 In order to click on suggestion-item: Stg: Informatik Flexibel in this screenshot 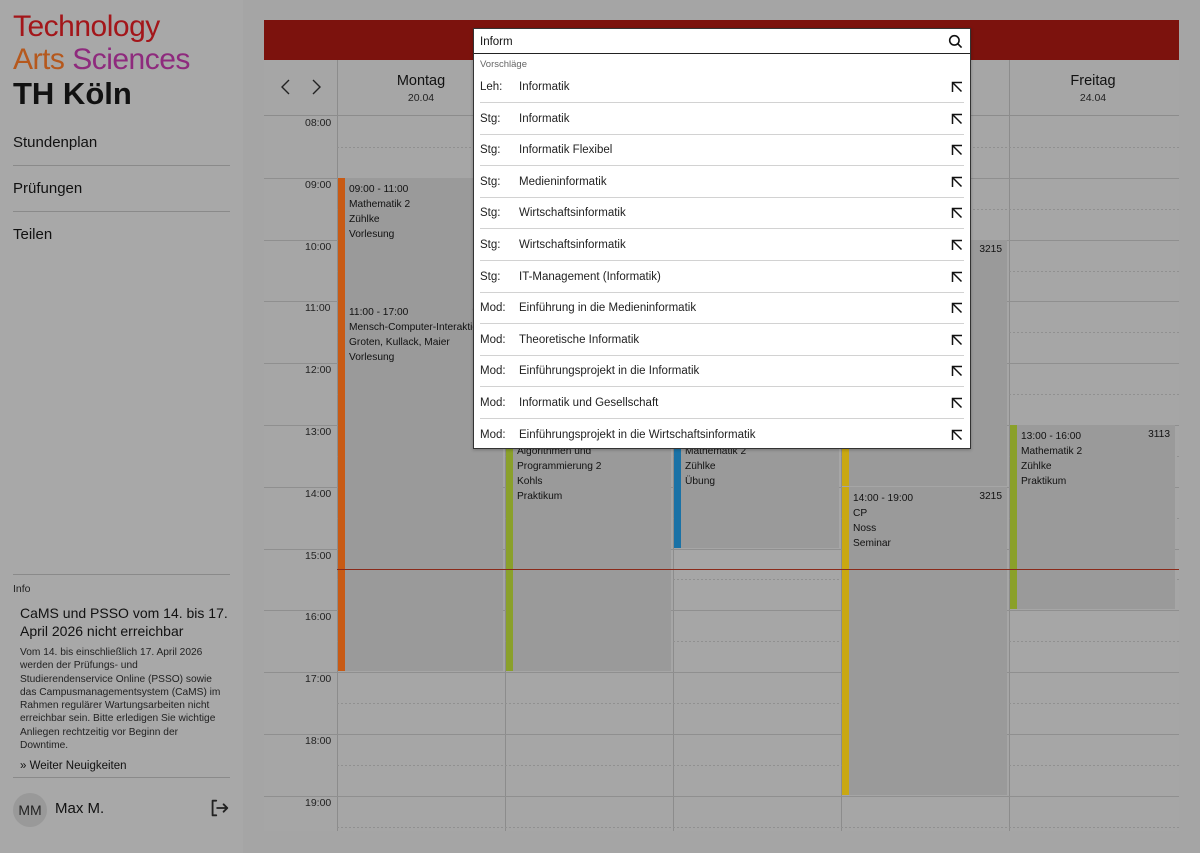, I will do `click(722, 150)`.